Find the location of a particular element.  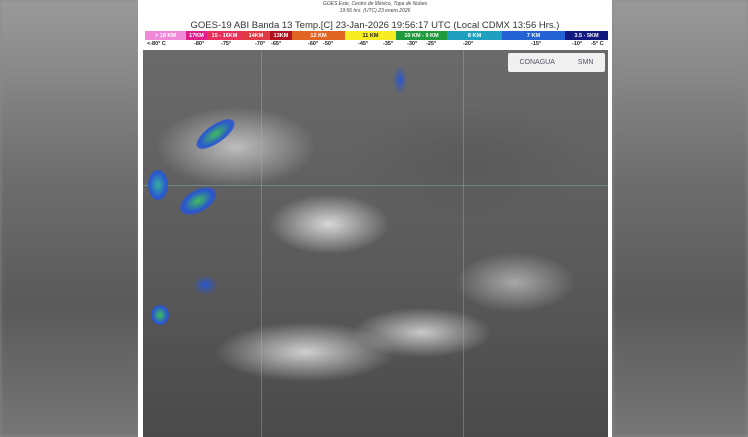

temperature-label: -10° is located at coordinates (577, 44).